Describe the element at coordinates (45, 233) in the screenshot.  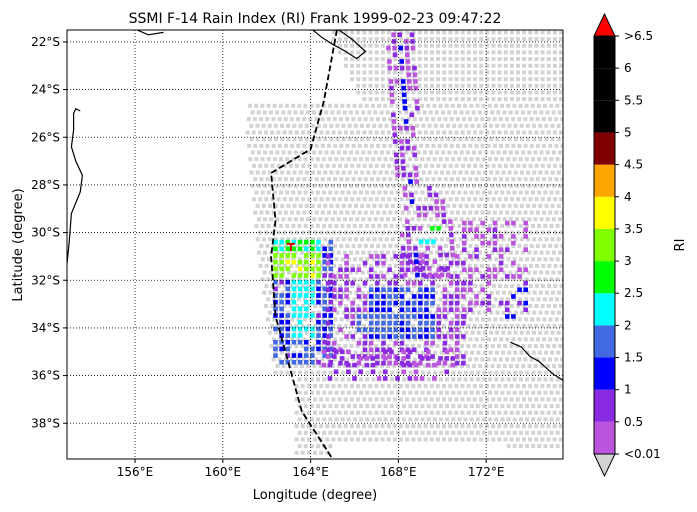
I see `y-tick-label: 30°S` at that location.